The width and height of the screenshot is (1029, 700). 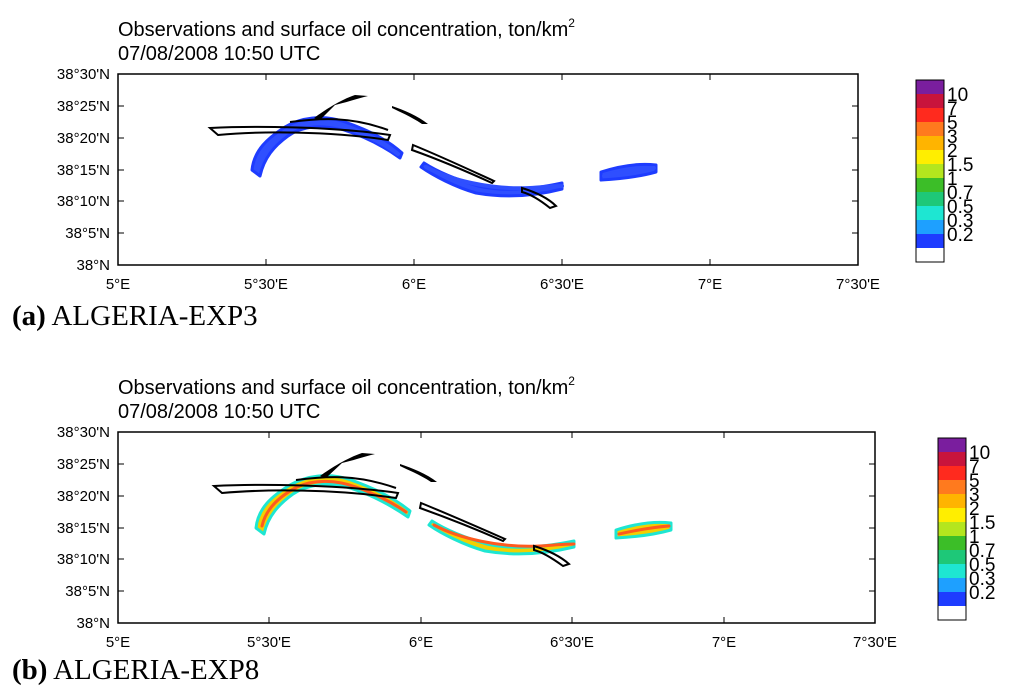 I want to click on color-legend-b: 10 7 5 3 2 1.5 1 0.7 0.5 0.3 0.2, so click(x=966, y=529).